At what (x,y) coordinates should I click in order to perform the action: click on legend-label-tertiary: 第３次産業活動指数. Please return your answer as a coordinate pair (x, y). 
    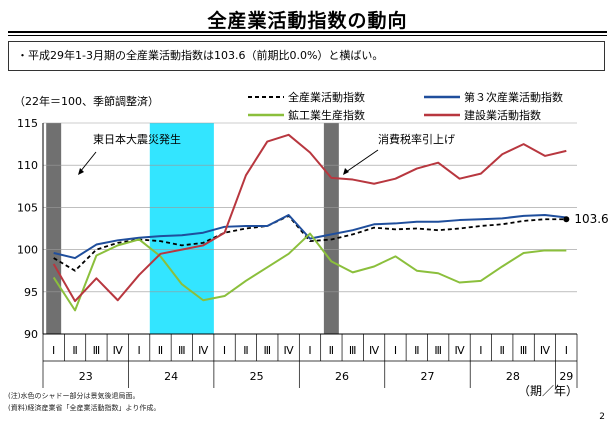
    Looking at the image, I should click on (513, 97).